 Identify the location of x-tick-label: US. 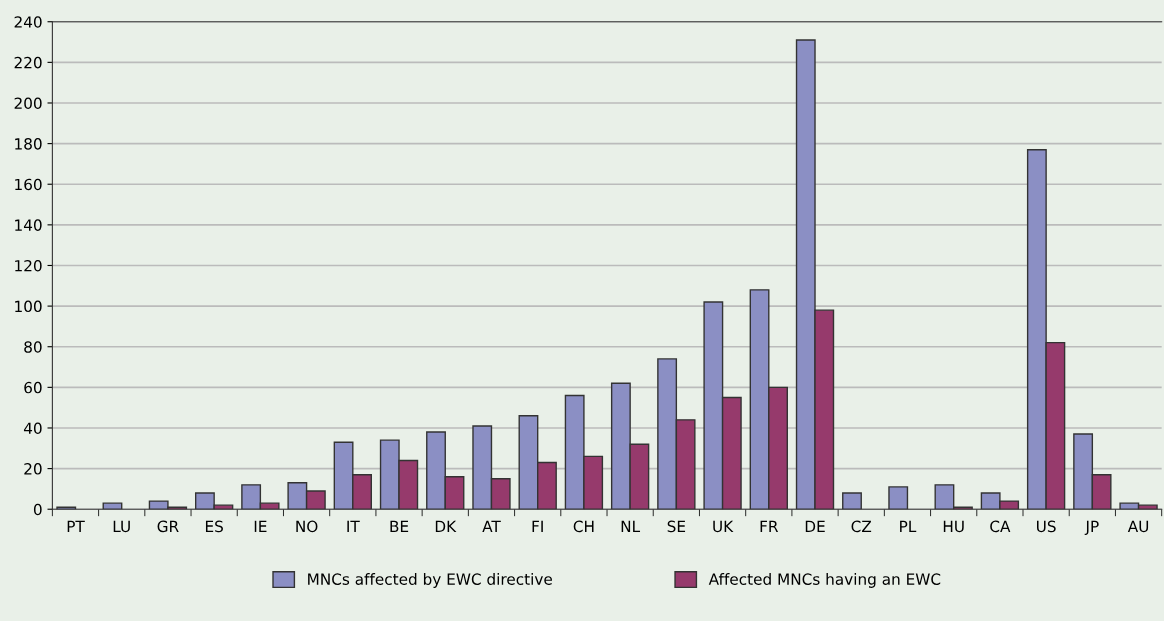
(1046, 526).